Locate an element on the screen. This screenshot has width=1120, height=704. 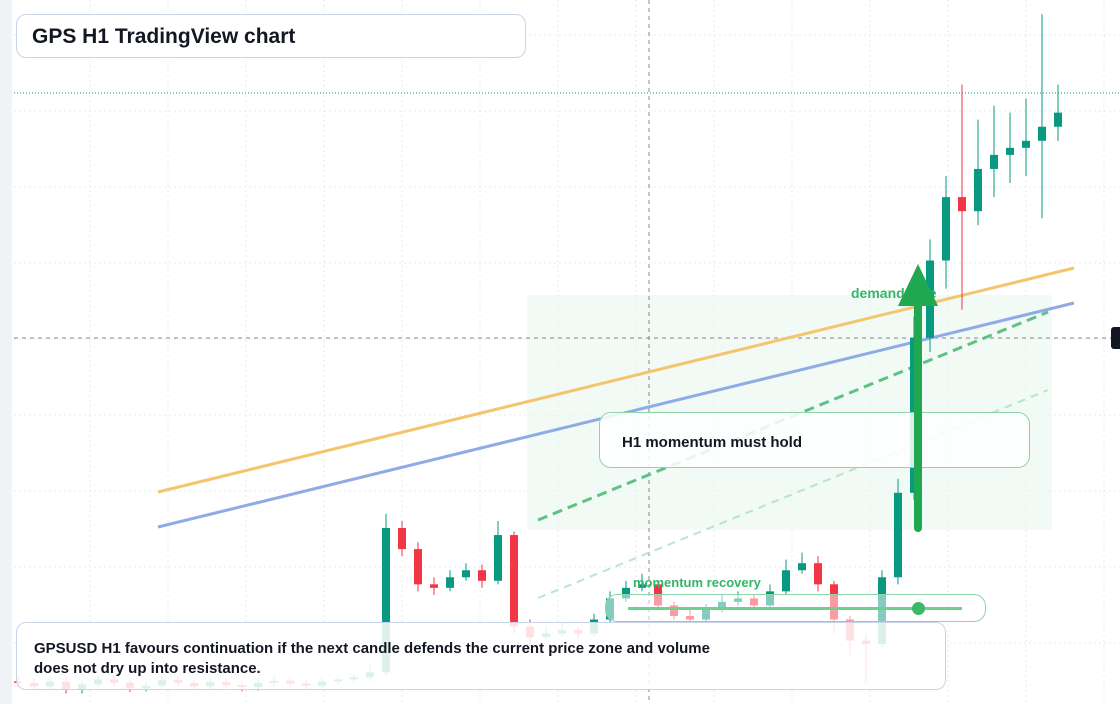
recovery-dot is located at coordinates (918, 608).